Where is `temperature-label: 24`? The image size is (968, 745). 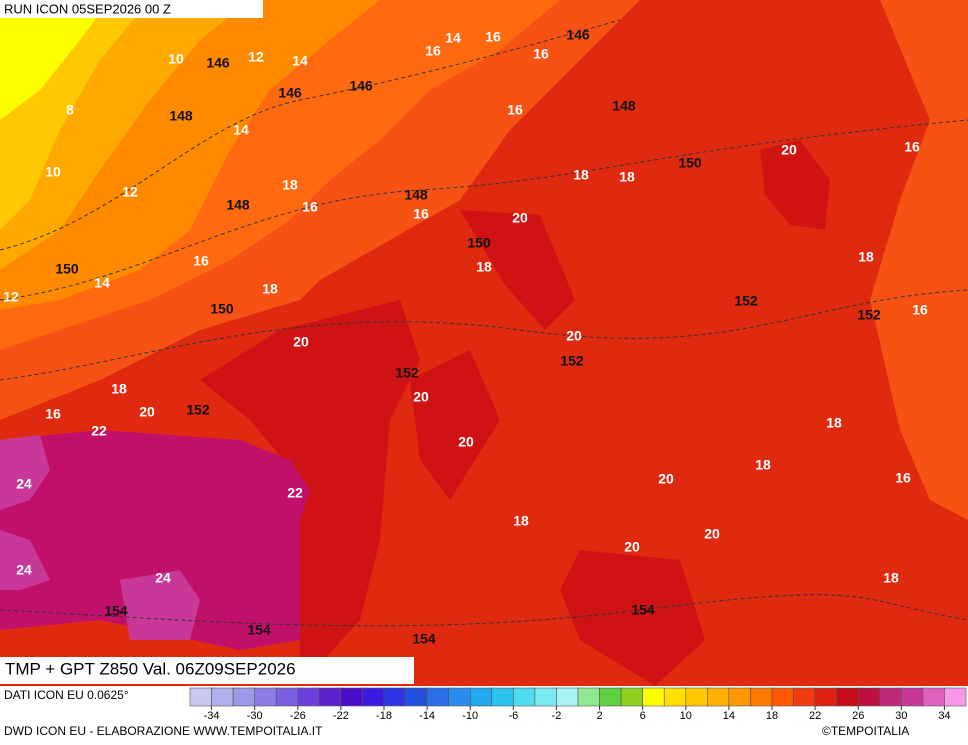 temperature-label: 24 is located at coordinates (163, 578).